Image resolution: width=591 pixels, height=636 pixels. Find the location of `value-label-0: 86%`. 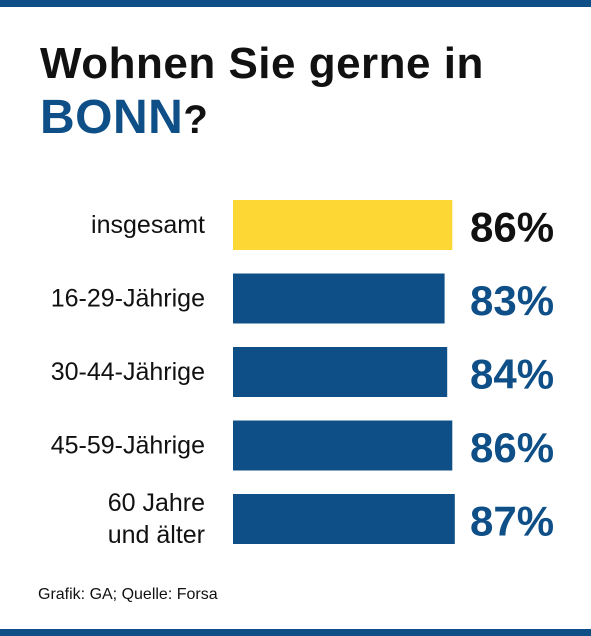

value-label-0: 86% is located at coordinates (512, 227).